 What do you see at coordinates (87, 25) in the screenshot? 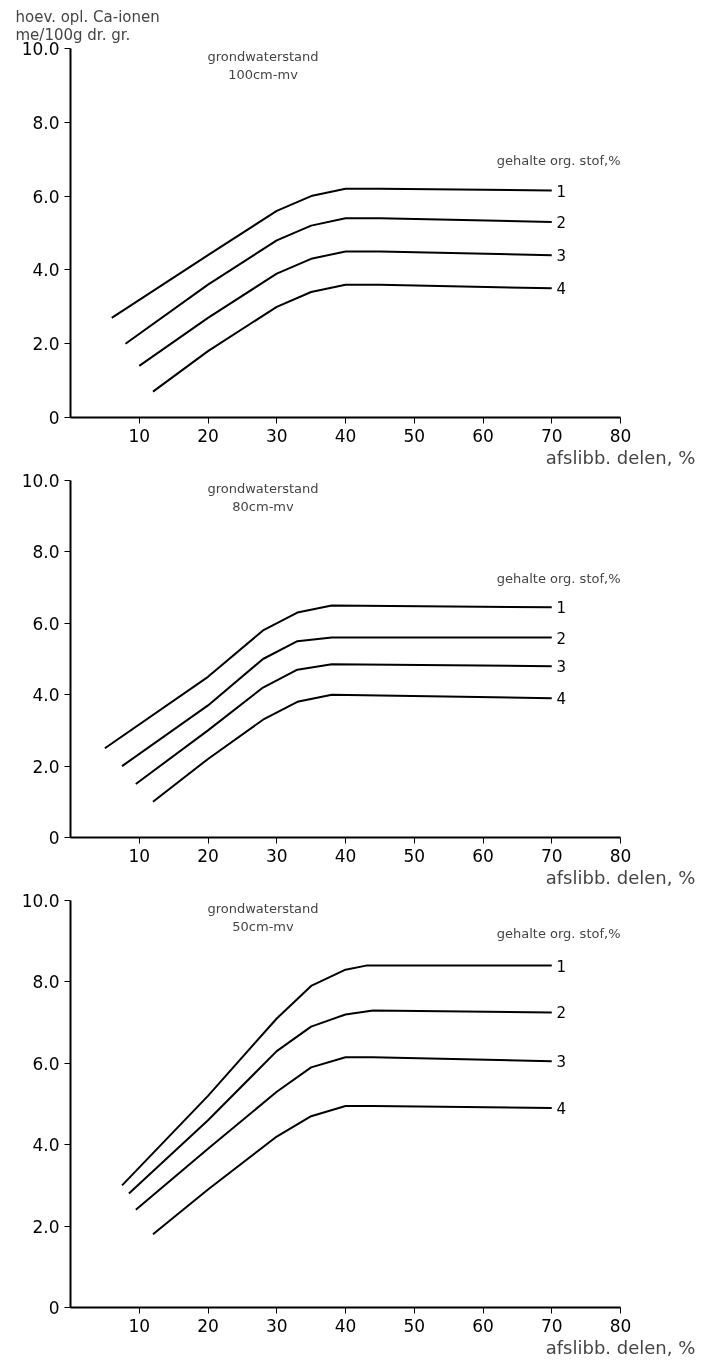
I see `y-axis-title: hoev. opl. Ca-ionen me/100g dr. gr.` at bounding box center [87, 25].